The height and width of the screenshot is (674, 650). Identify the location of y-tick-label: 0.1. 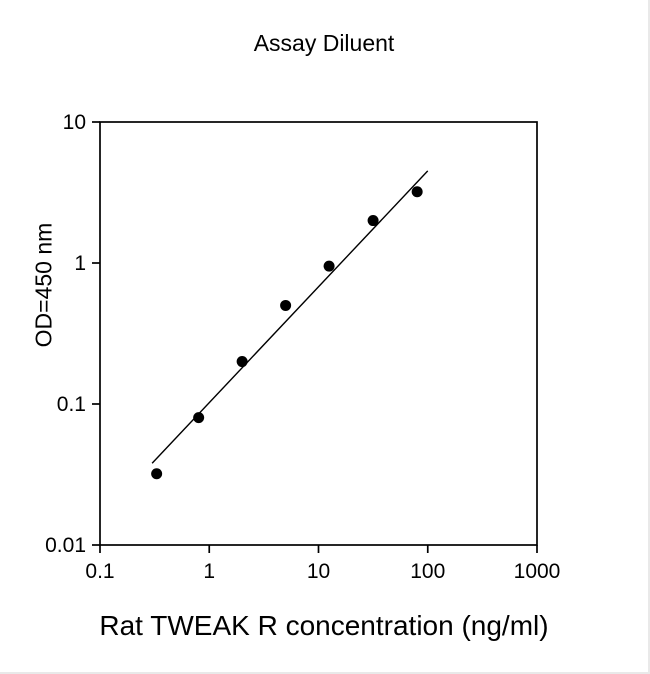
(71, 404).